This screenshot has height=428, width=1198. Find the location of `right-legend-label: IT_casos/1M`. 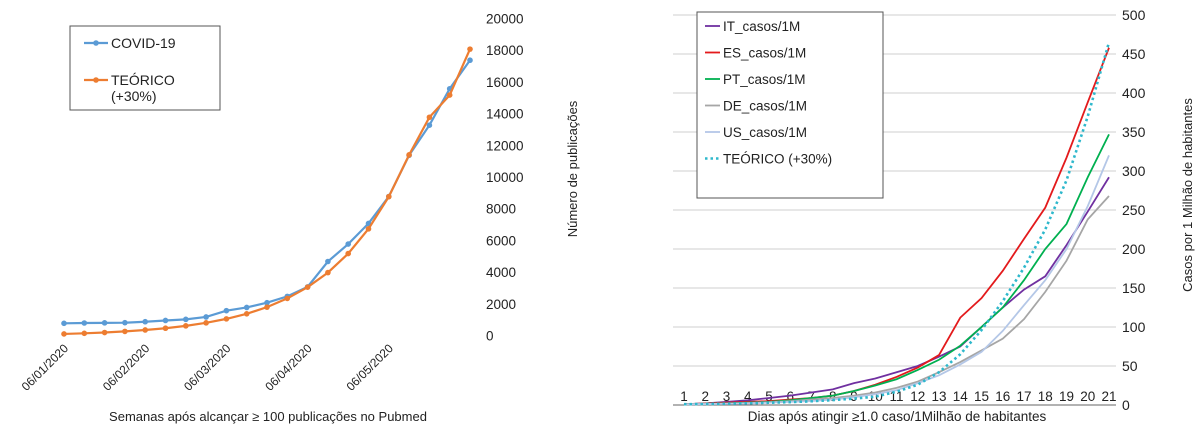

right-legend-label: IT_casos/1M is located at coordinates (761, 26).